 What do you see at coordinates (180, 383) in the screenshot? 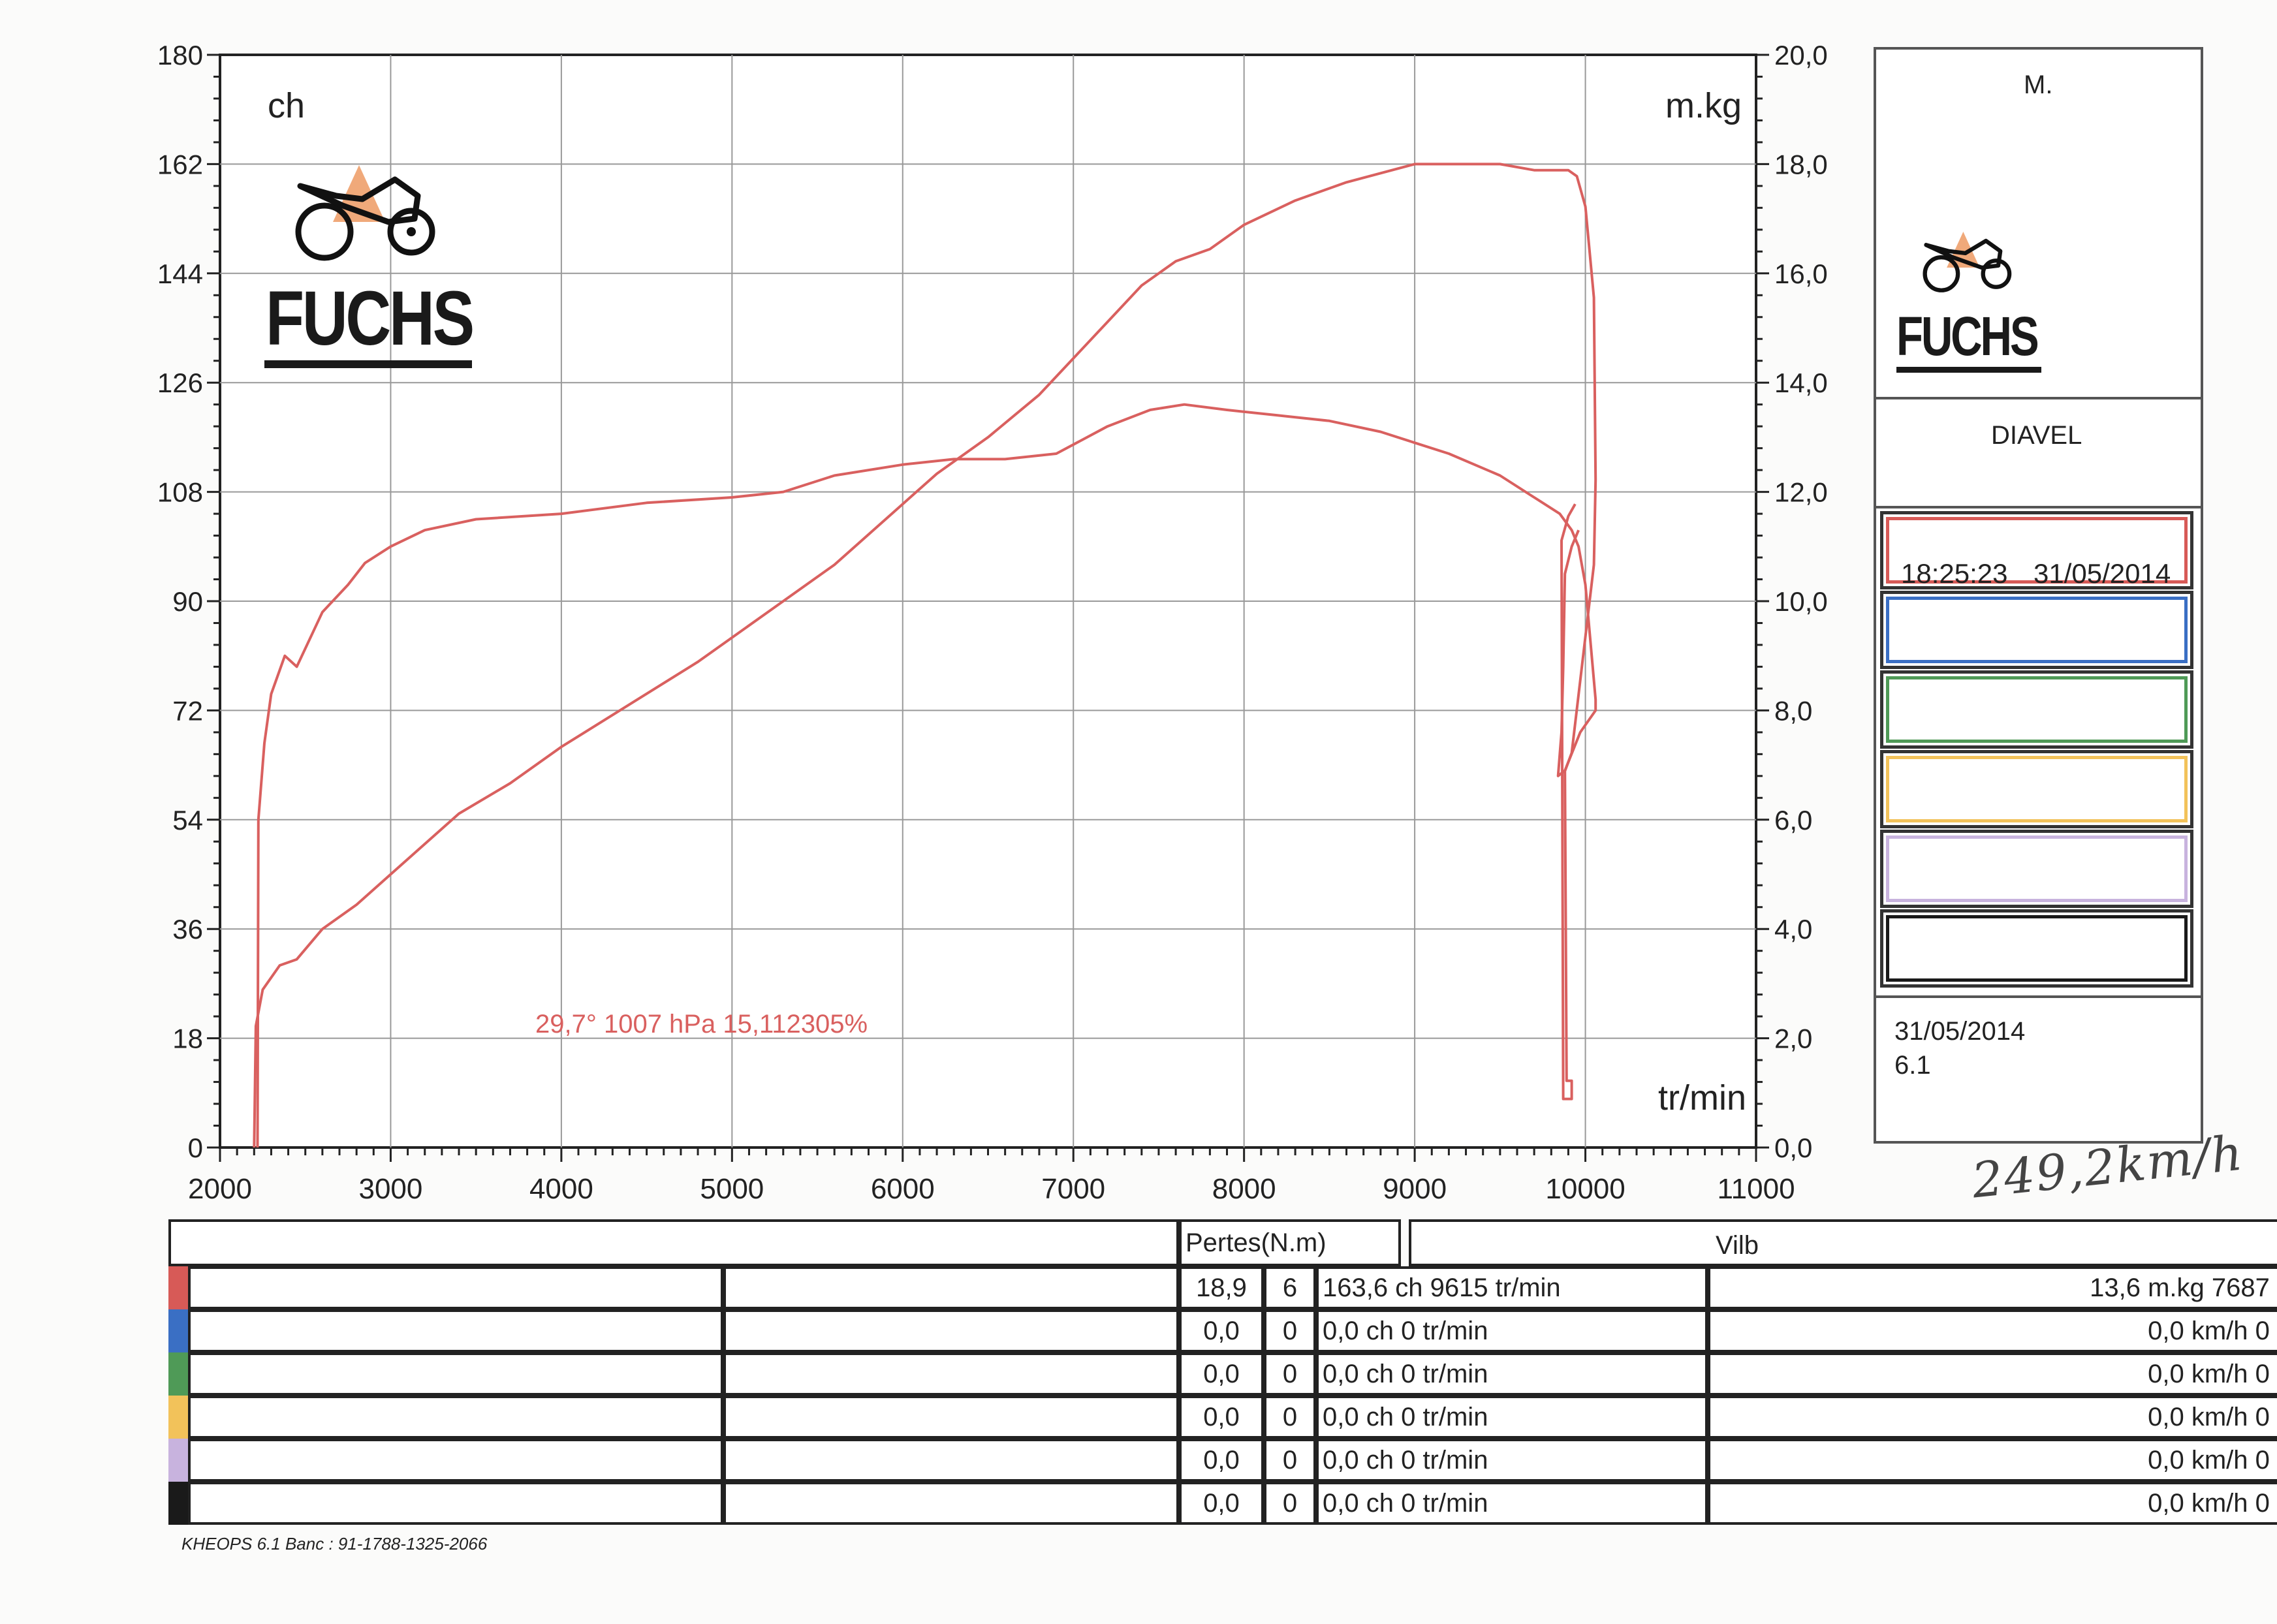
I see `y-left-tick-label: 126` at bounding box center [180, 383].